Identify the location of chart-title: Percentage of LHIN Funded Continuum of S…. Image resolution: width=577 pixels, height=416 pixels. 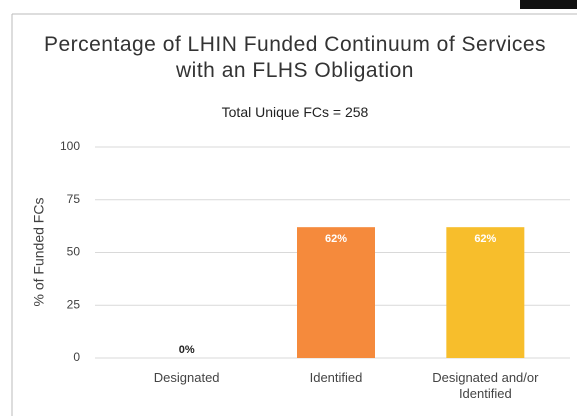
(295, 57).